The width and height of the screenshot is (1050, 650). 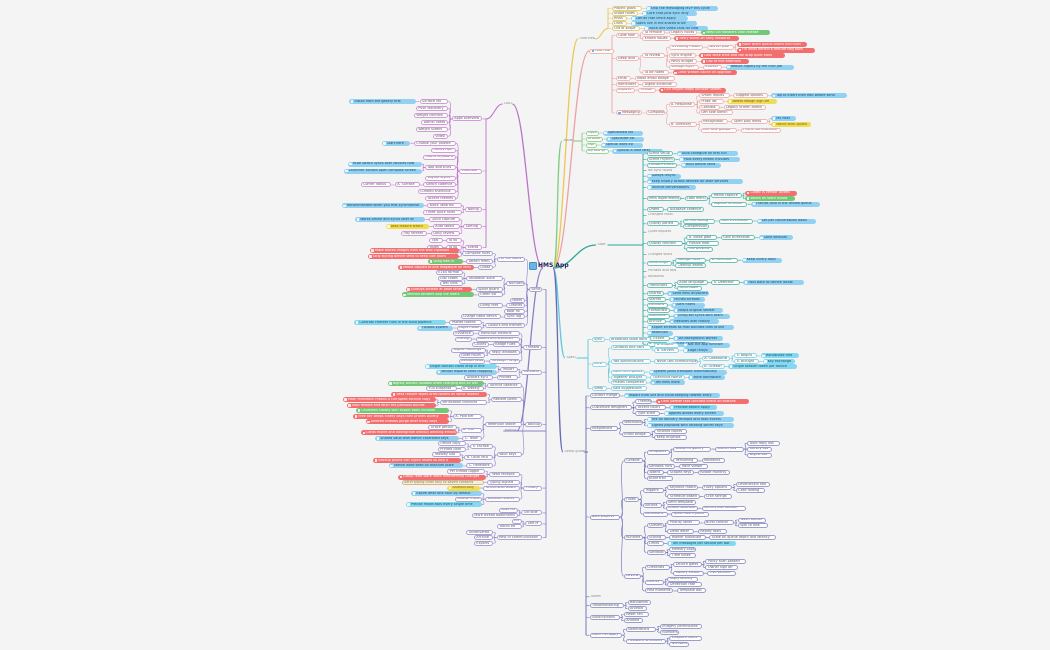 What do you see at coordinates (683, 496) in the screenshot?
I see `map-topic: Schedule based` at bounding box center [683, 496].